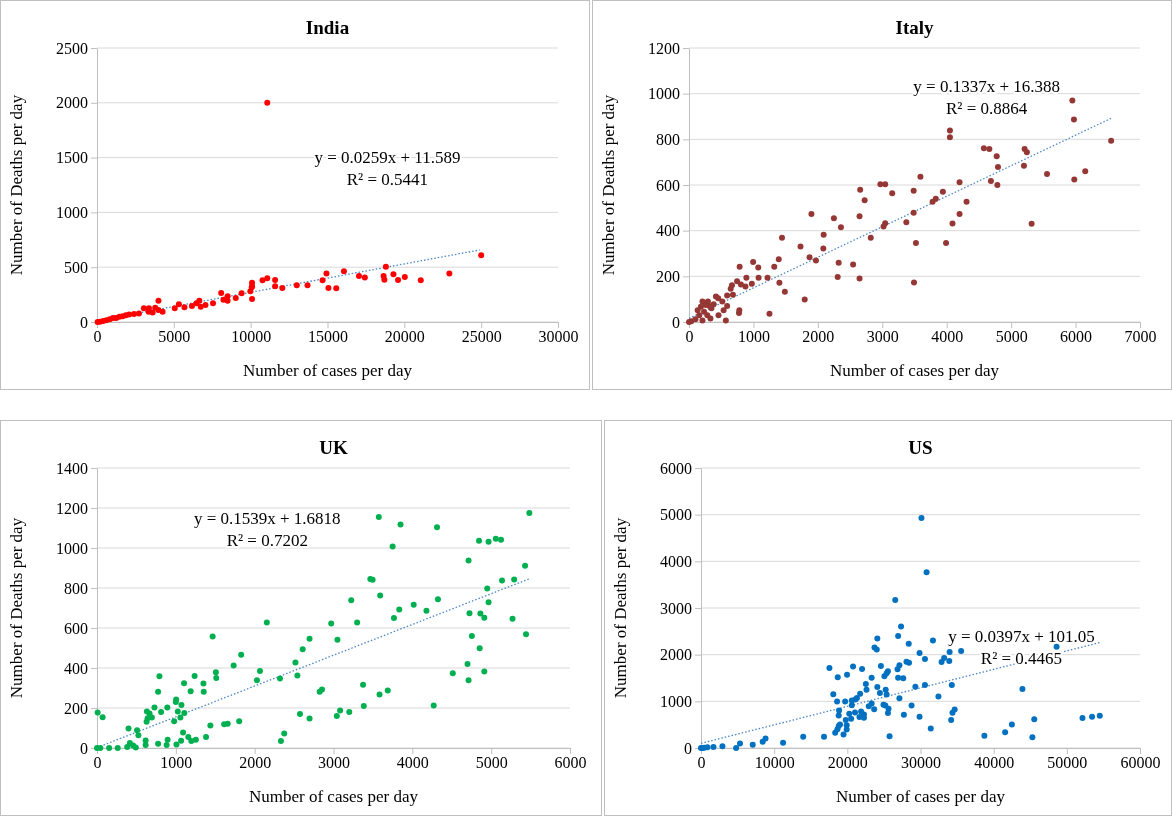 This screenshot has width=1172, height=816. I want to click on x-tick-label: 40000, so click(994, 763).